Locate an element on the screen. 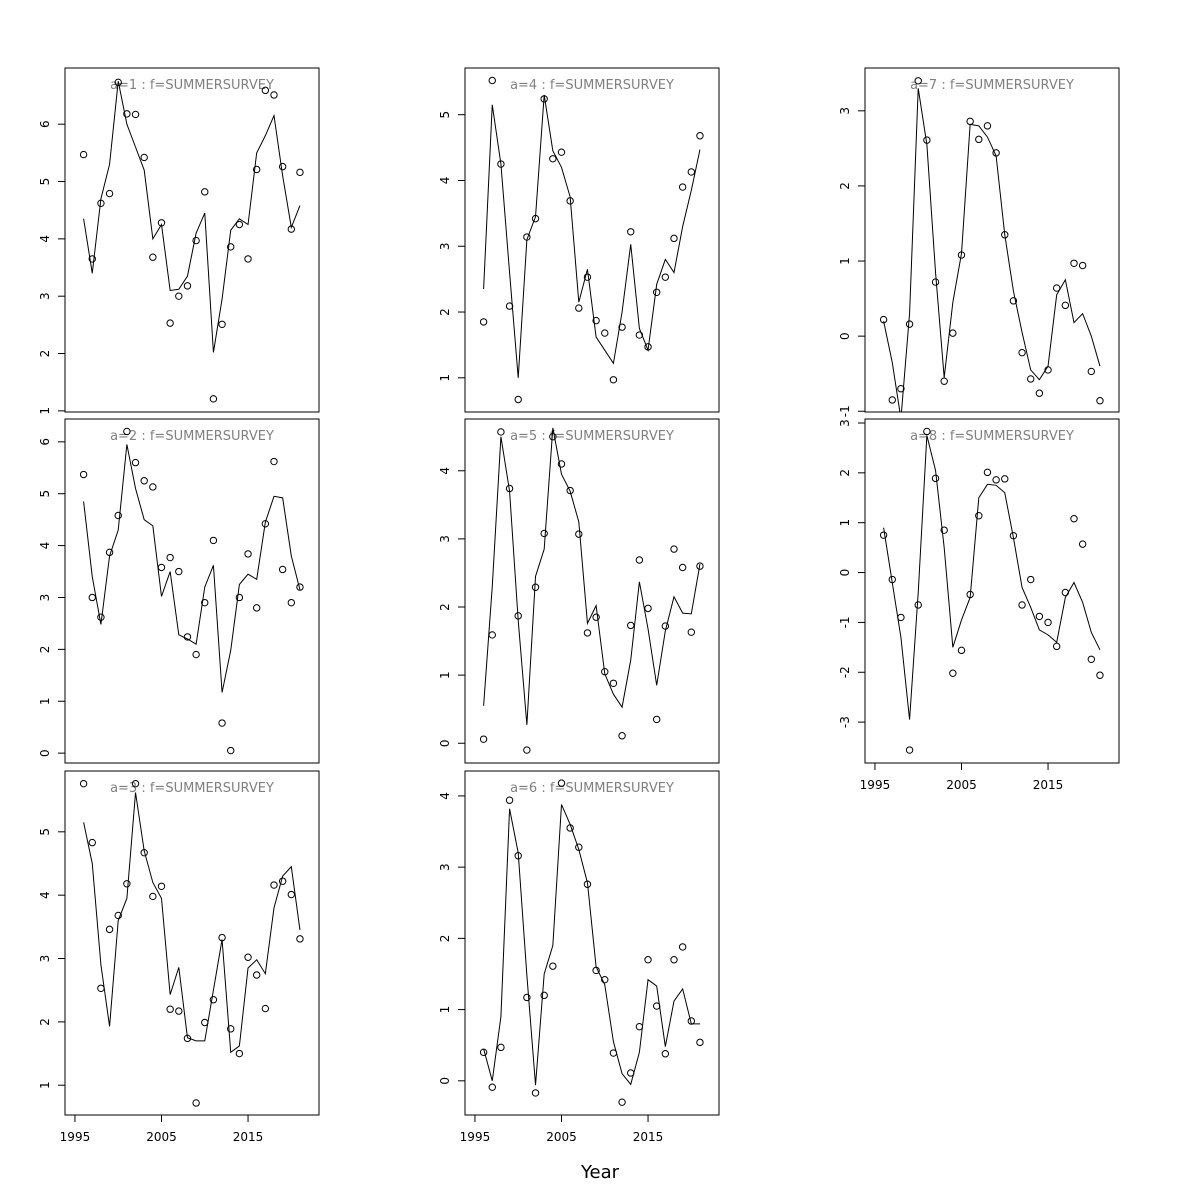  x-axis-title: Year is located at coordinates (600, 1172).